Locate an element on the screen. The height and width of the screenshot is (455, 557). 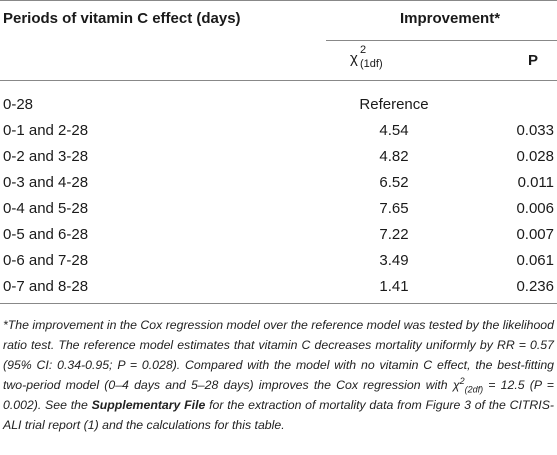
cell-period: 0-2 and 3-28 is located at coordinates (46, 156).